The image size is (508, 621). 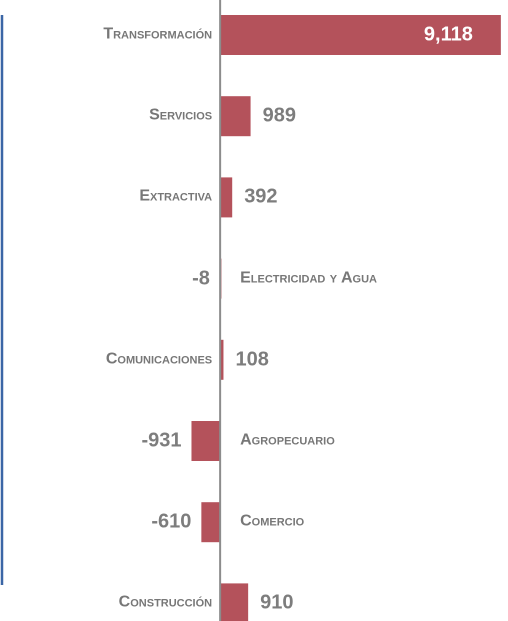 I want to click on value-label: 108, so click(x=252, y=359).